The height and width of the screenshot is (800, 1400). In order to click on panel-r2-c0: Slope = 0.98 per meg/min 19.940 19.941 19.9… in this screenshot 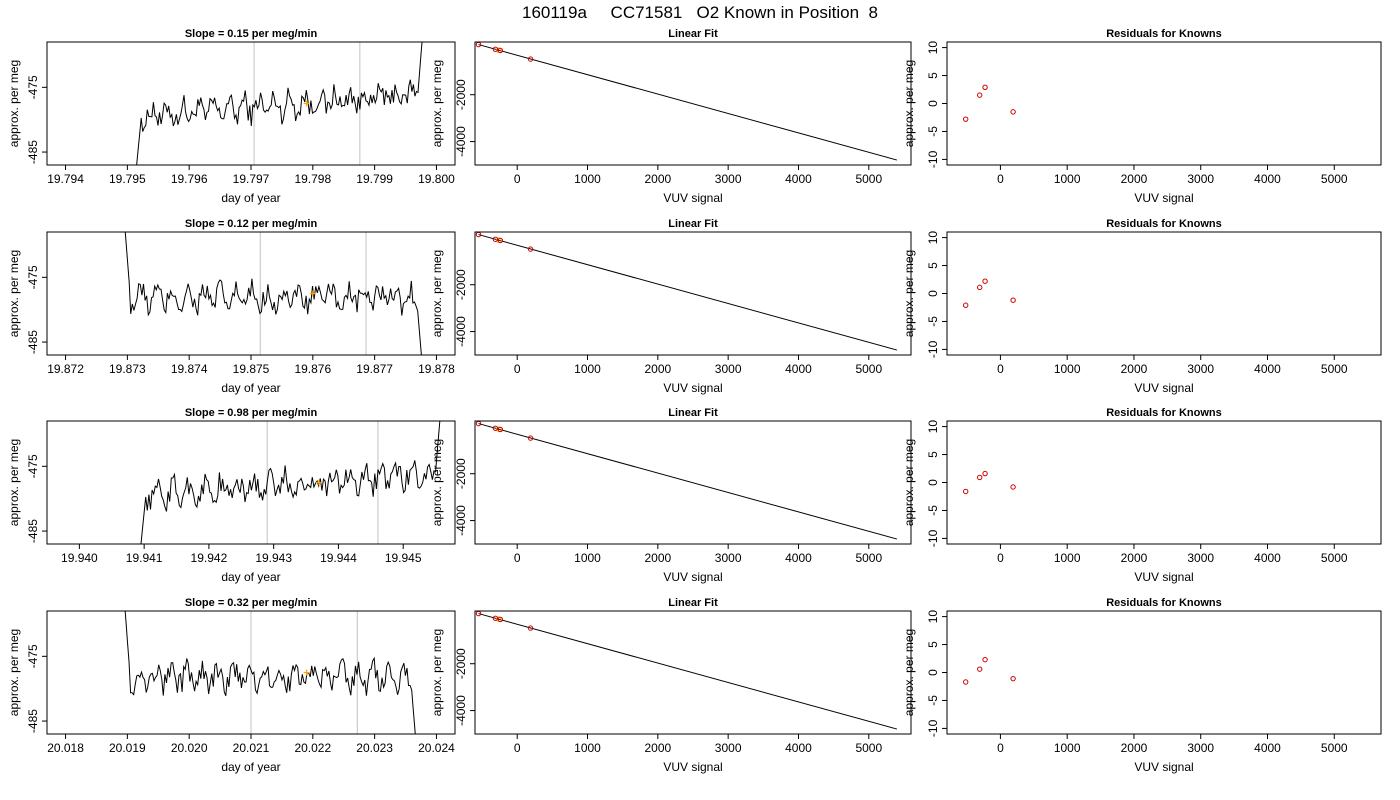, I will do `click(231, 495)`.